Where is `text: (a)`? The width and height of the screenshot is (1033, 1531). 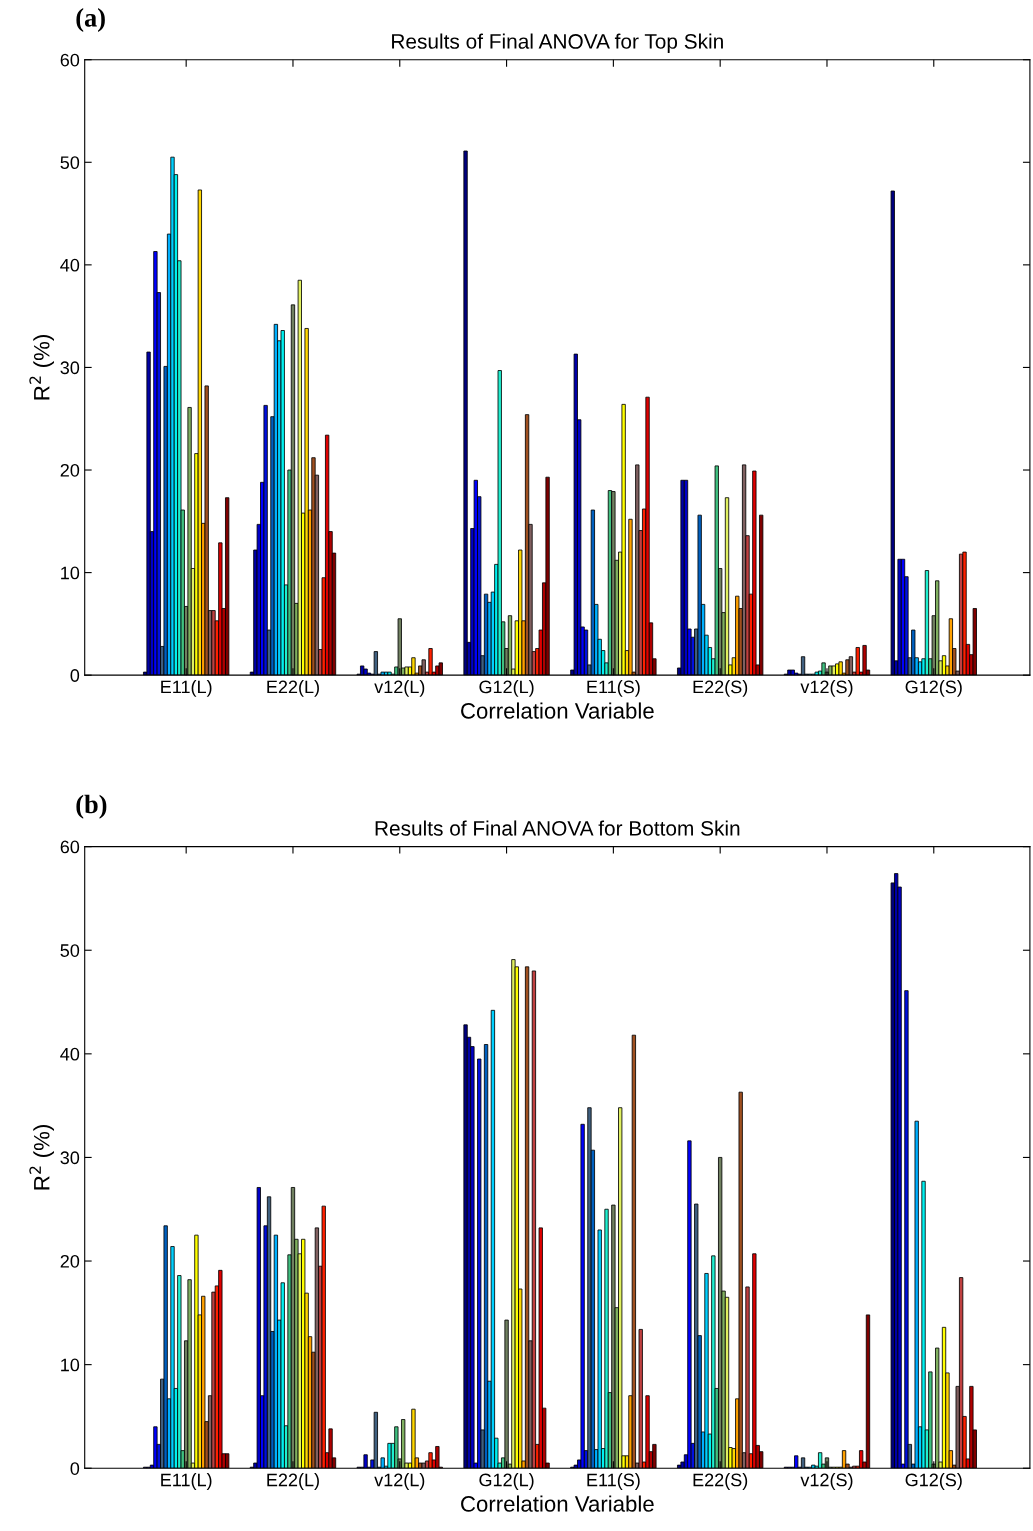 text: (a) is located at coordinates (90, 20).